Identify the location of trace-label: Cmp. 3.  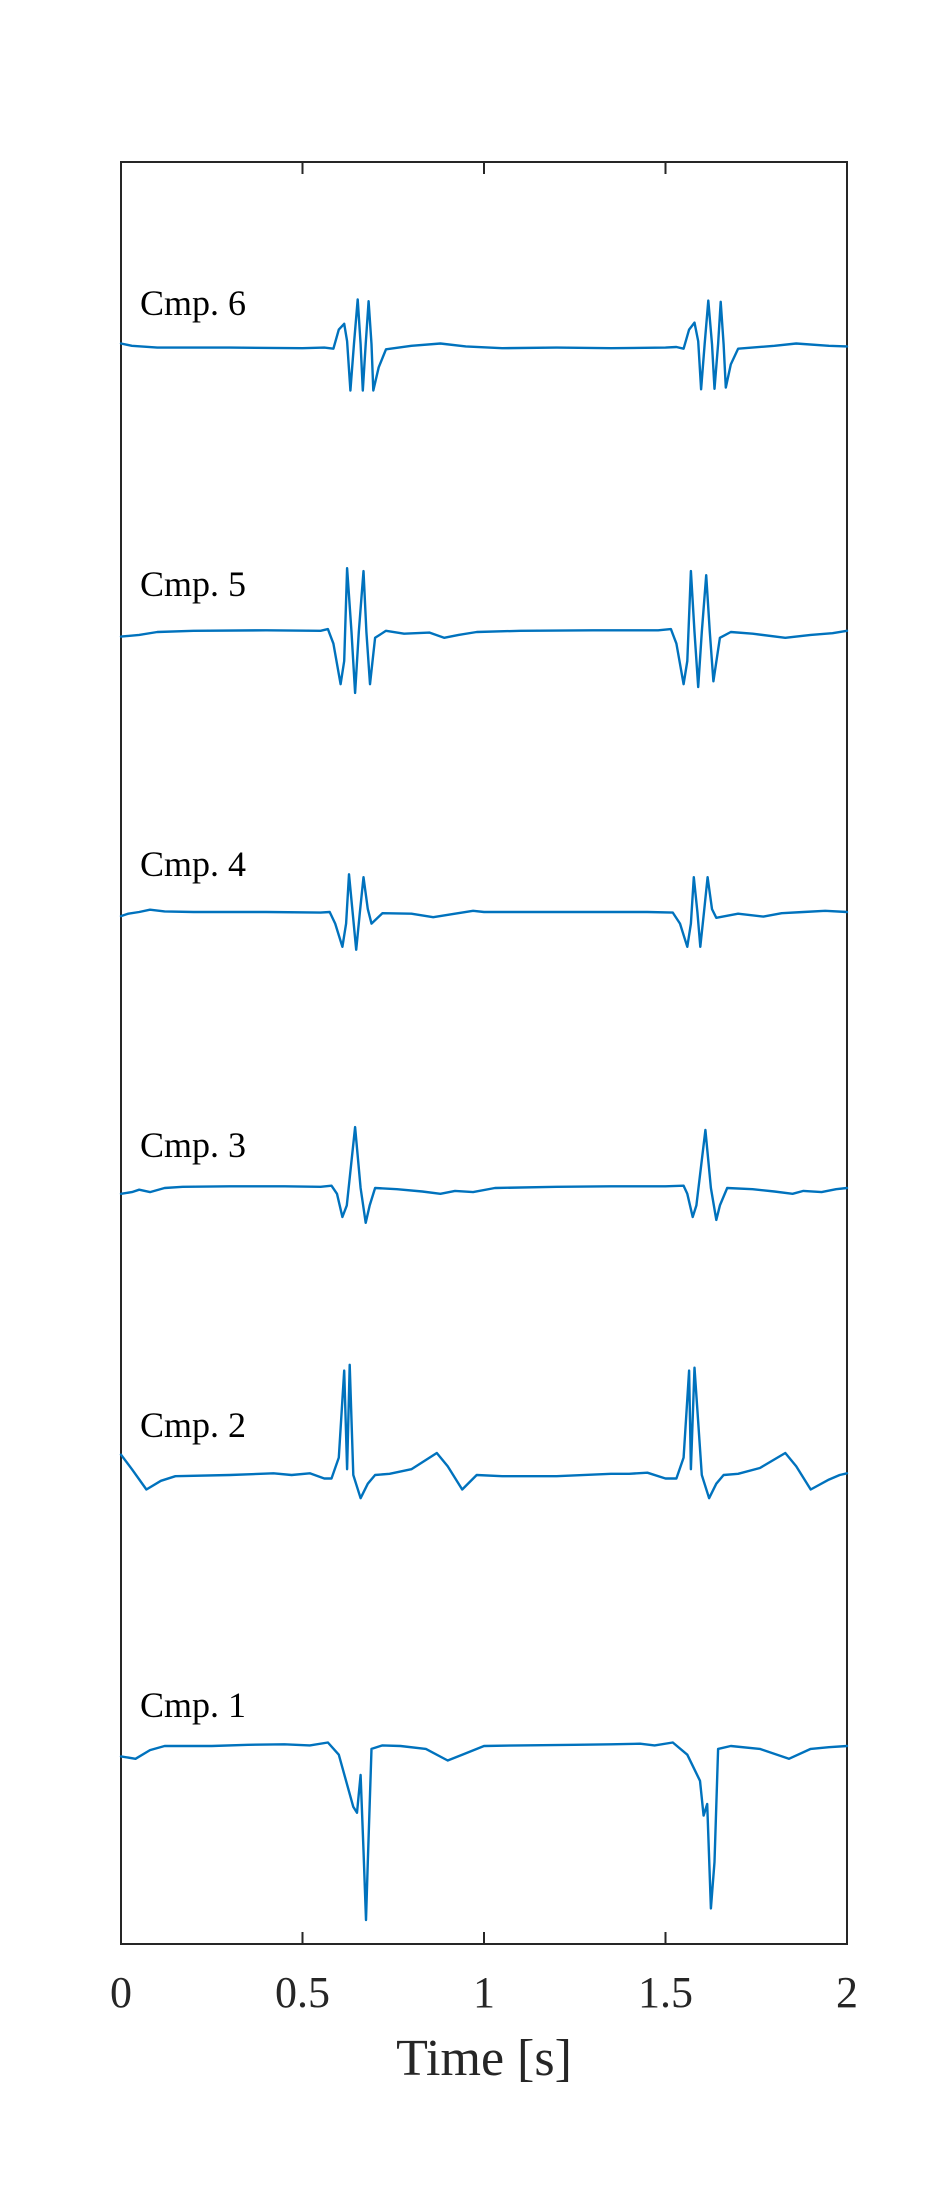
(193, 1145).